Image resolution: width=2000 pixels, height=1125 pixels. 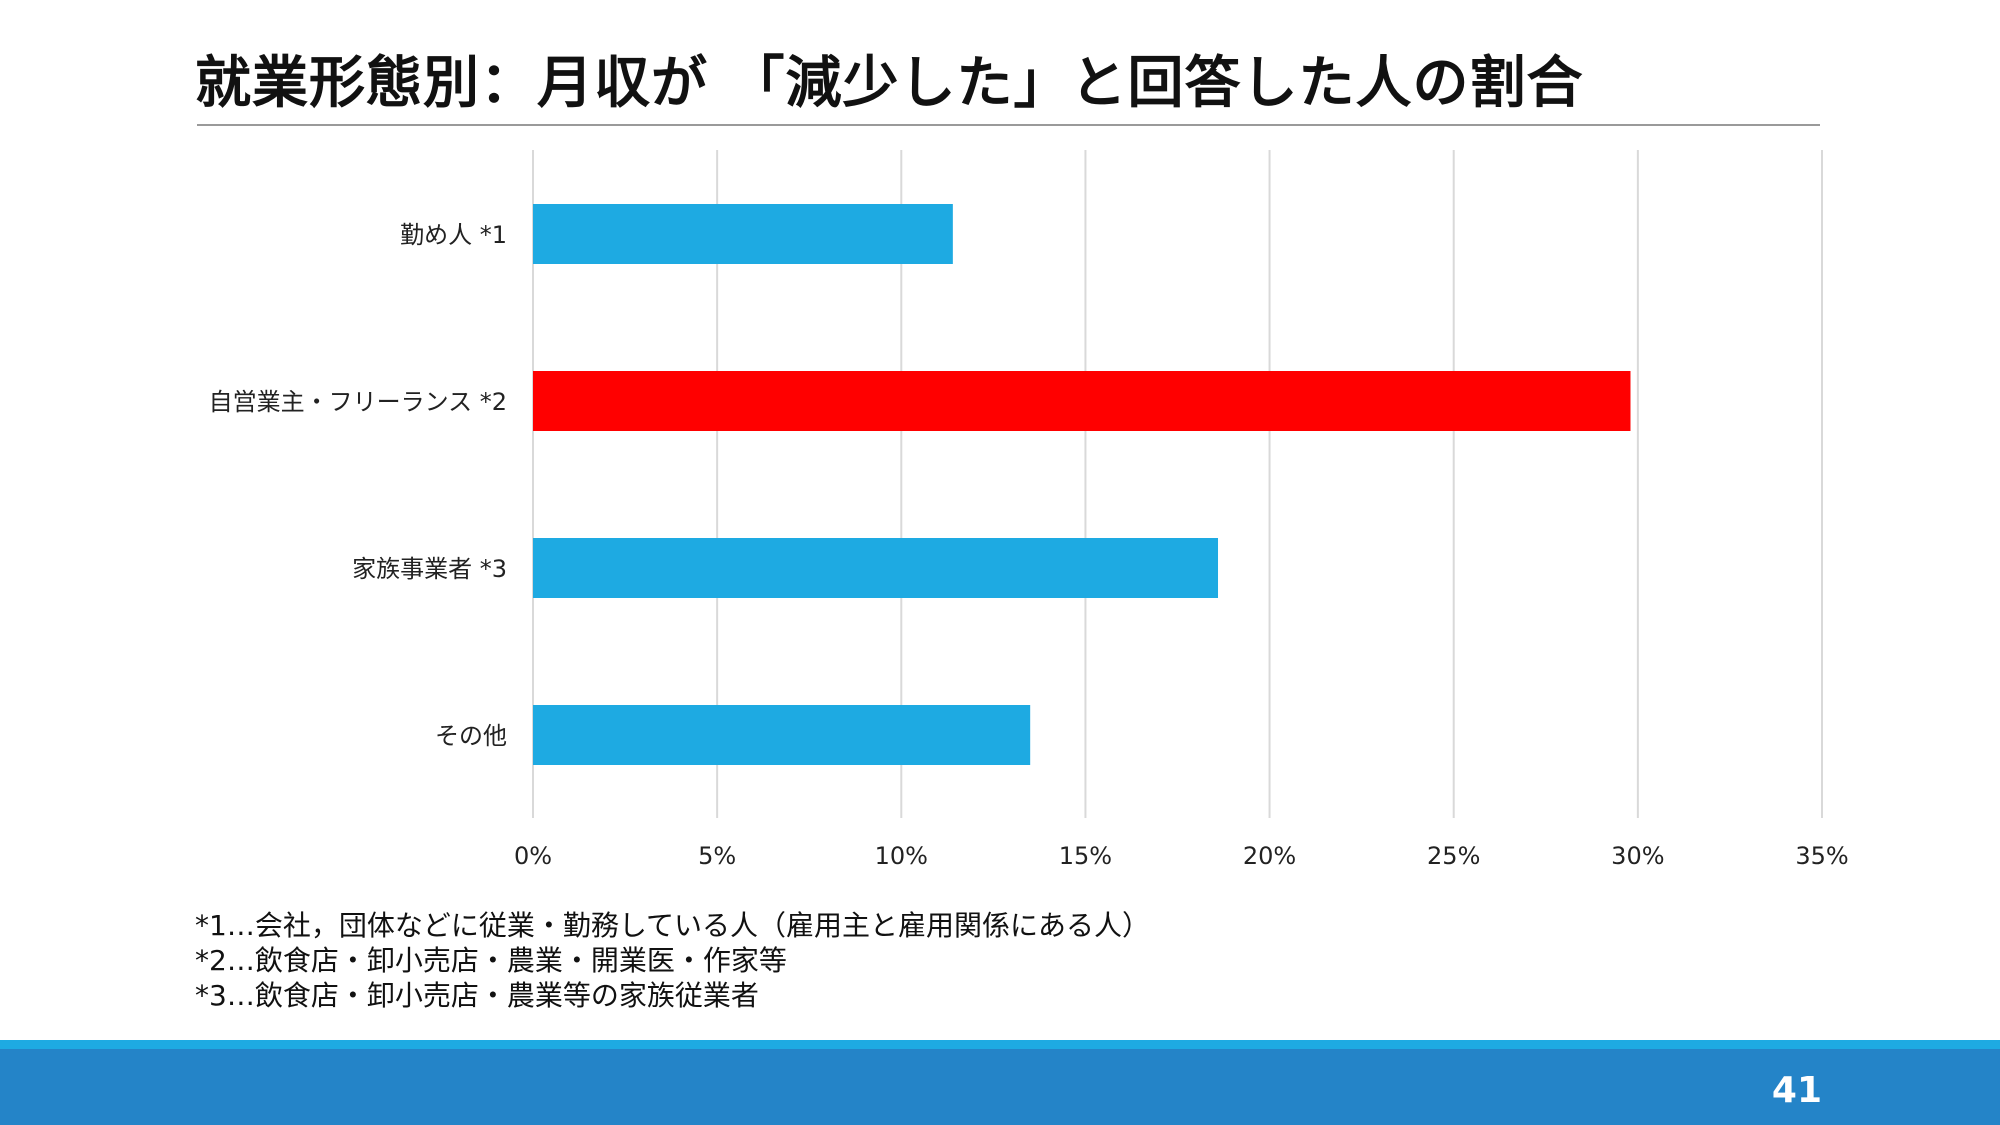 What do you see at coordinates (358, 485) in the screenshot?
I see `category-labels: 勤め人 *1 自営業主・フリーランス *2 家族事業者 *3 その他` at bounding box center [358, 485].